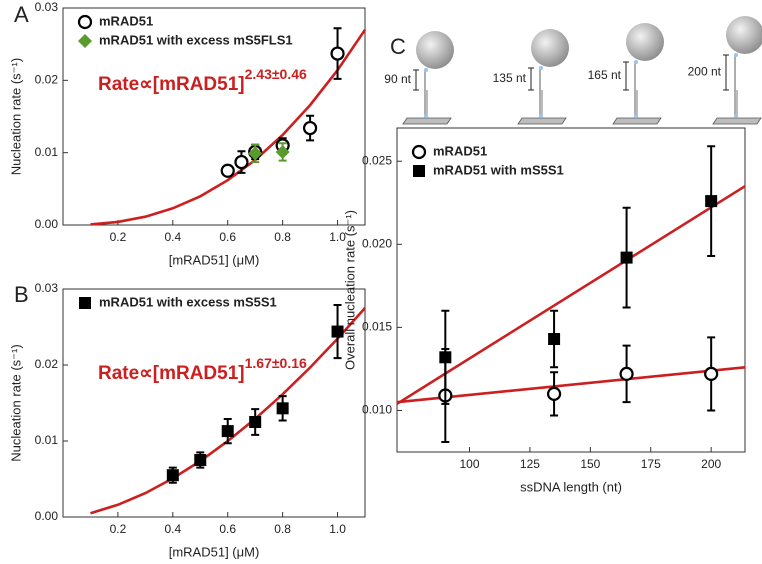 The width and height of the screenshot is (762, 564). What do you see at coordinates (711, 464) in the screenshot?
I see `x-tick-label: 200` at bounding box center [711, 464].